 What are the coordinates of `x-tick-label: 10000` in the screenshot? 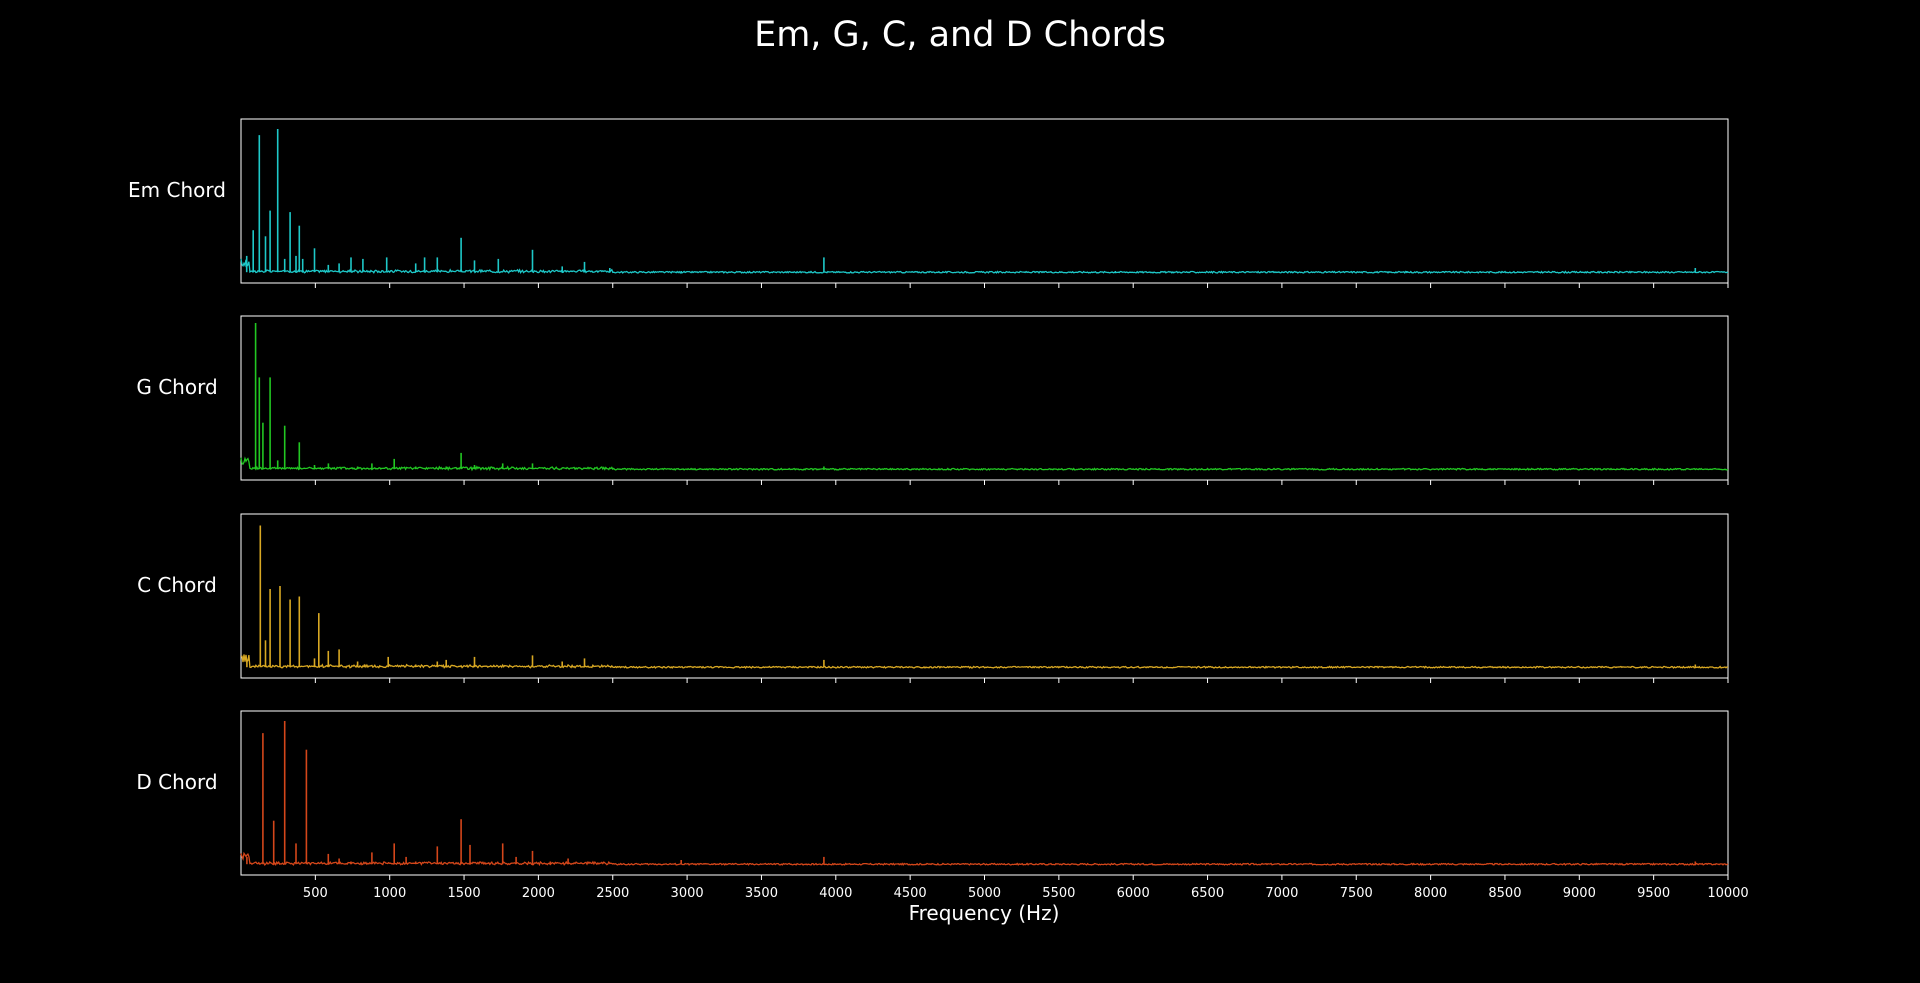 It's located at (1727, 893).